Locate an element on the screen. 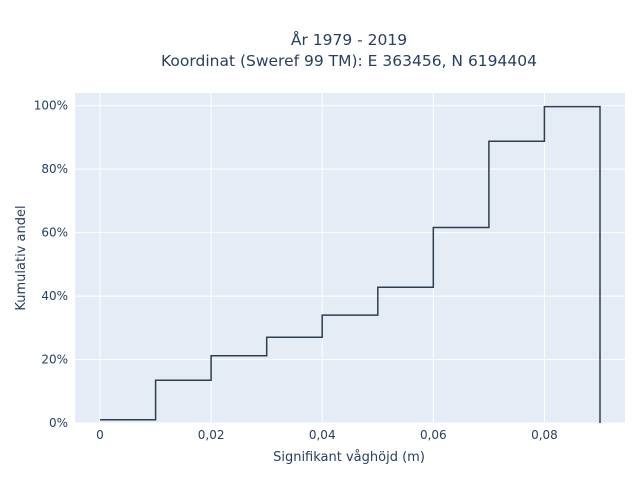 The width and height of the screenshot is (640, 480). y-axis-title: Kumulativ andel is located at coordinates (21, 257).